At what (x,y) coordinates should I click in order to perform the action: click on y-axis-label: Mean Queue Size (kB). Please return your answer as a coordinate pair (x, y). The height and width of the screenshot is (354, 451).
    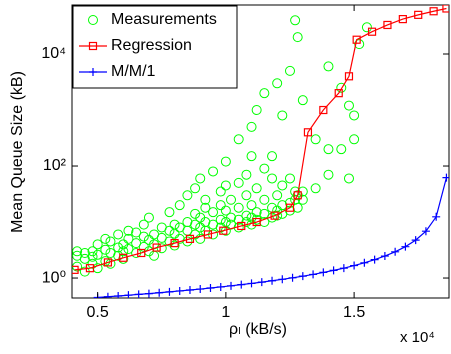
    Looking at the image, I should click on (17, 152).